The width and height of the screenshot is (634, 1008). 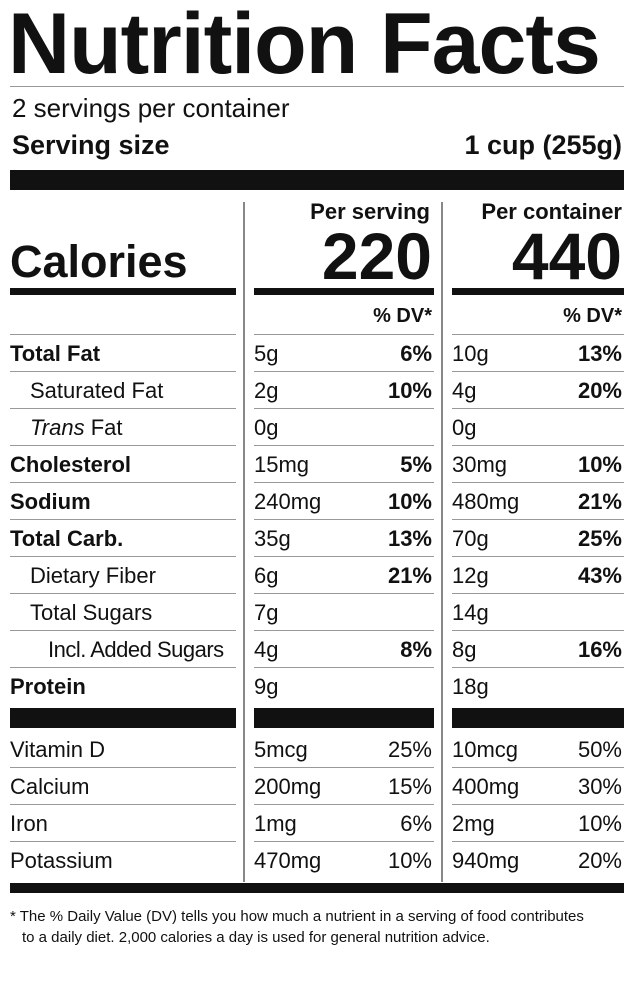 I want to click on dv-header: % DV*, so click(x=592, y=316).